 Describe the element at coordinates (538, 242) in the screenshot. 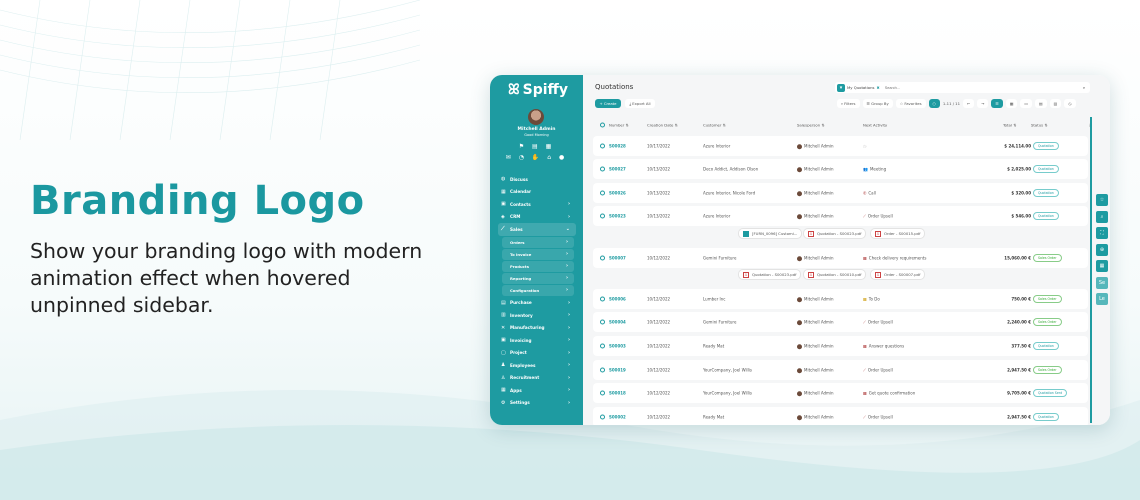

I see `sidebar-subitem-orders: Orders ›` at that location.